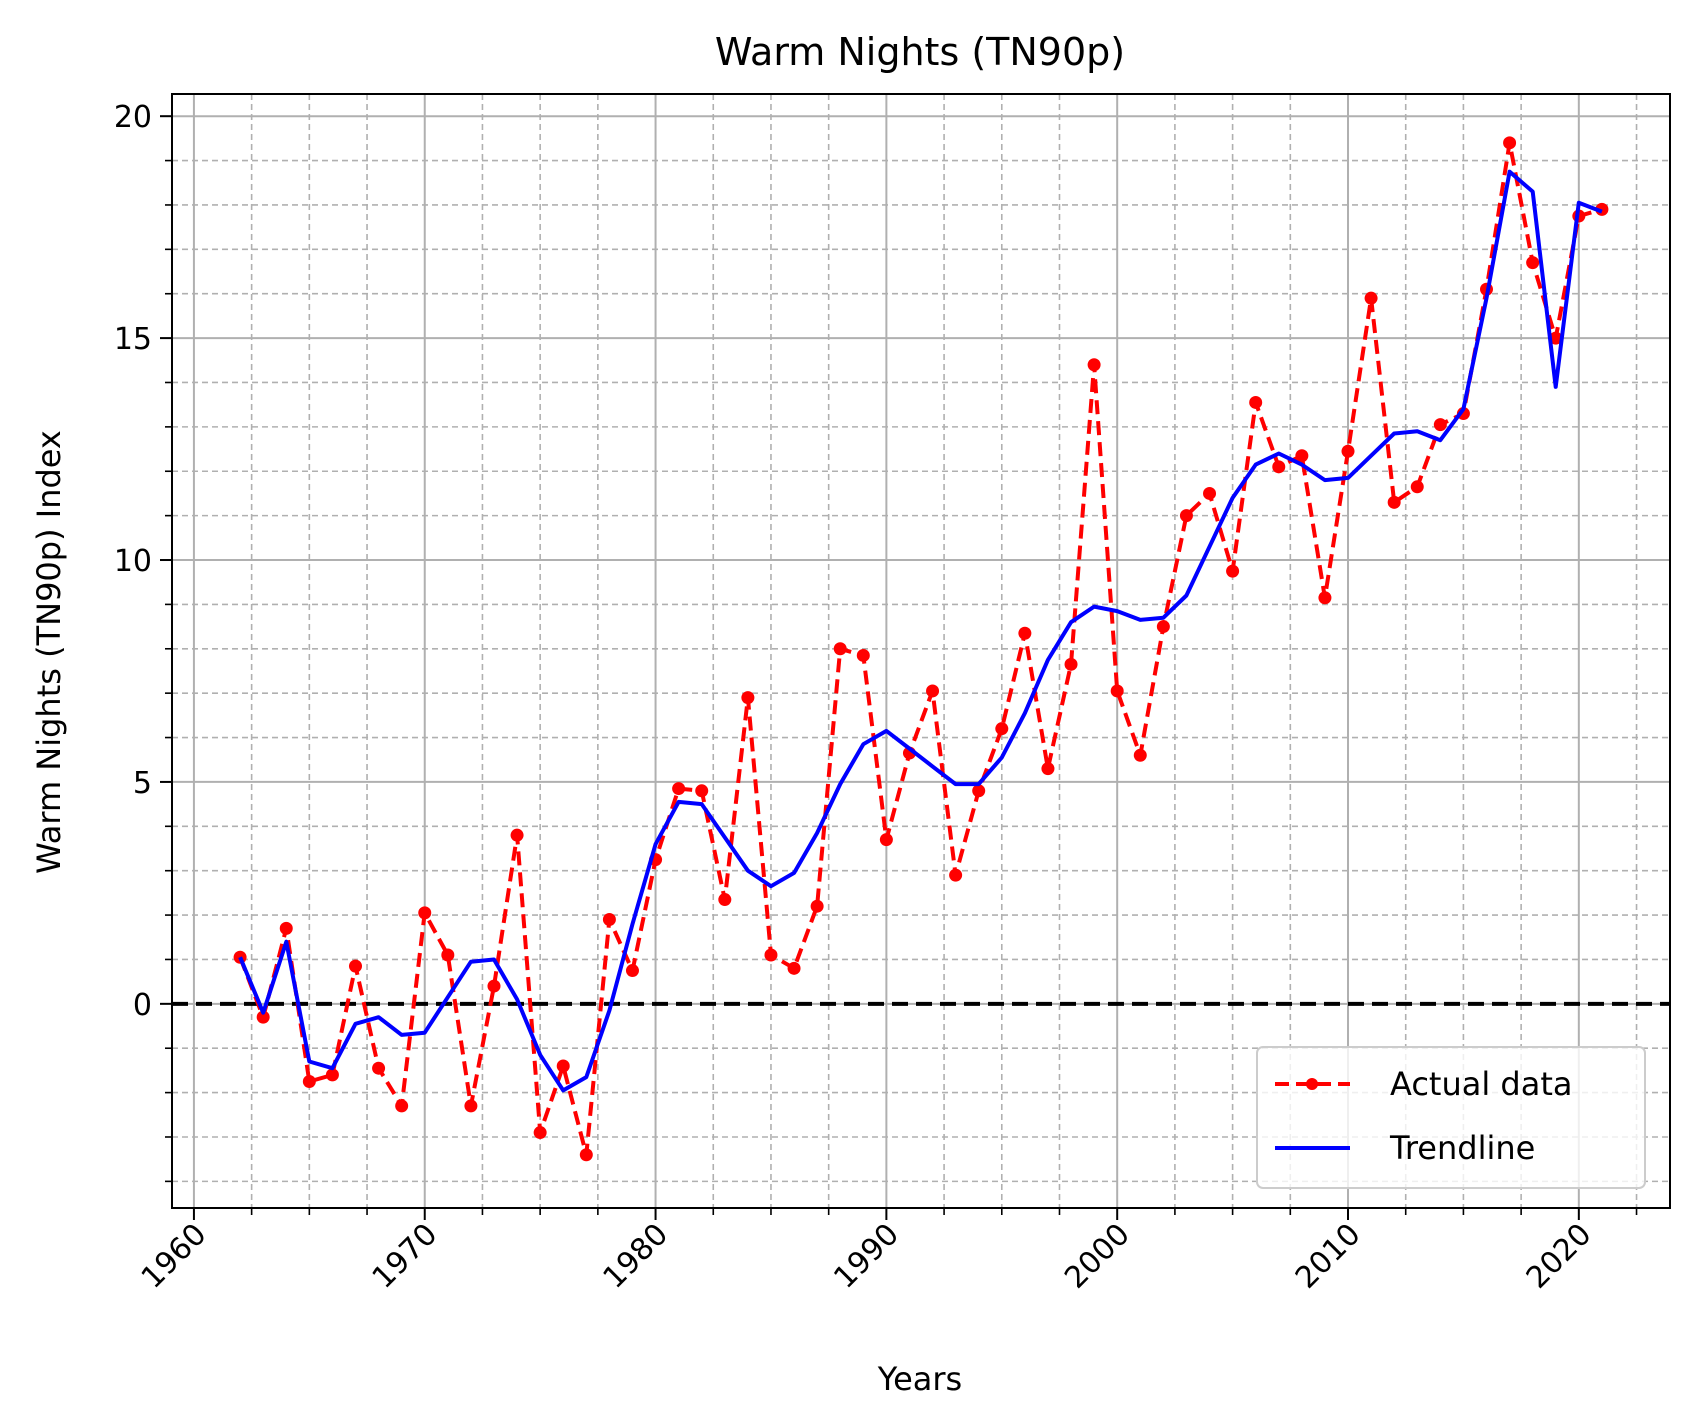 Image resolution: width=1688 pixels, height=1424 pixels. What do you see at coordinates (142, 783) in the screenshot?
I see `y-tick-label: 5` at bounding box center [142, 783].